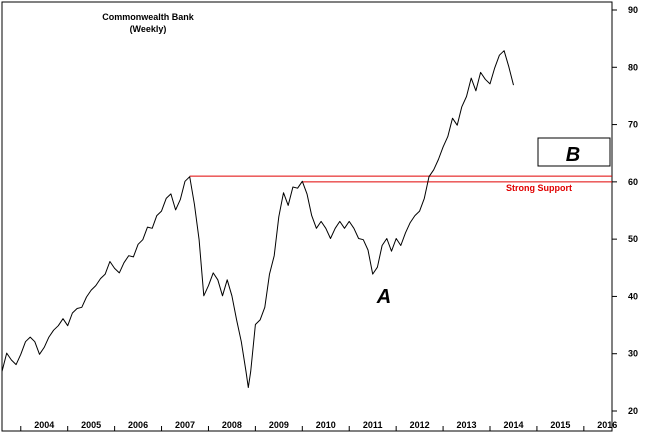 The image size is (650, 435). I want to click on marker-b-box, so click(574, 152).